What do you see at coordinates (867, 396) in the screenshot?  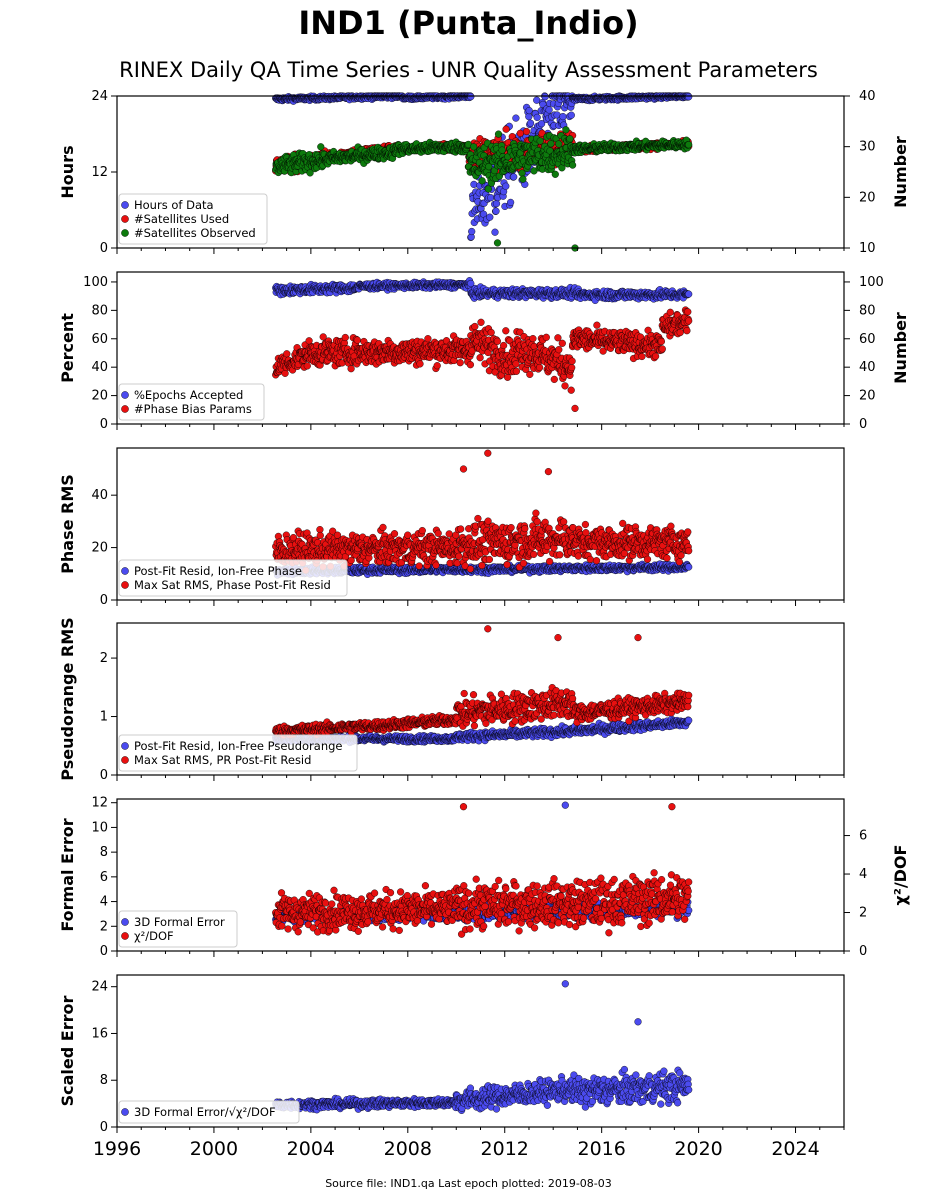 I see `y-right-tick-label: 20` at bounding box center [867, 396].